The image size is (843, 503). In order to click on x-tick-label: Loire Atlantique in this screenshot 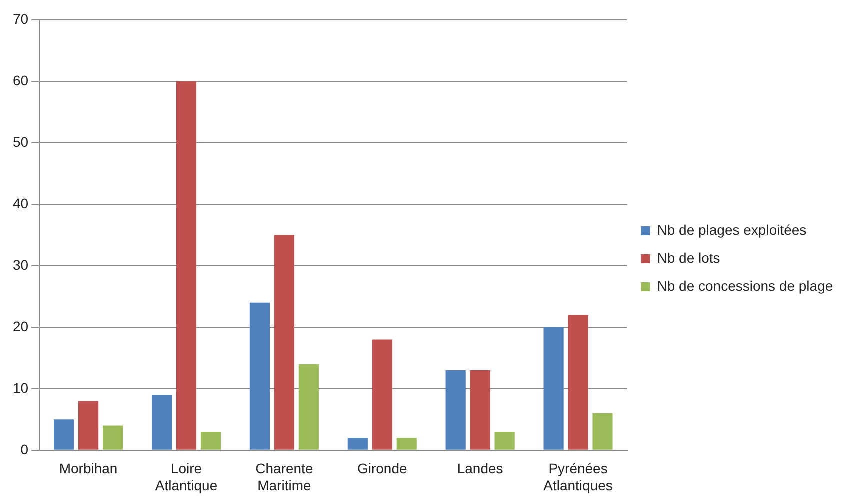, I will do `click(186, 477)`.